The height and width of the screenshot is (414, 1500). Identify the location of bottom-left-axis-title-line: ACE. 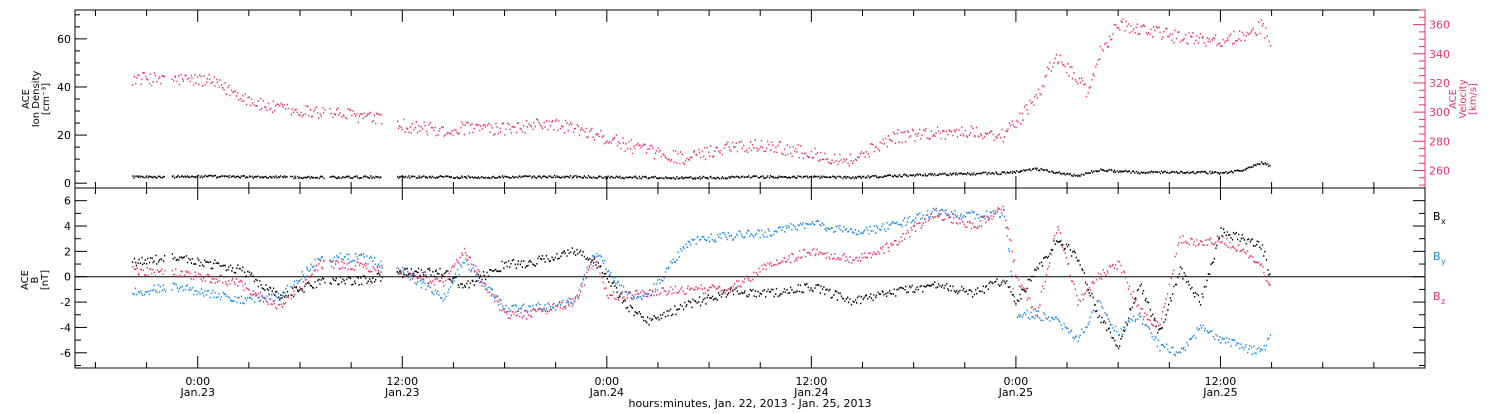
(25, 280).